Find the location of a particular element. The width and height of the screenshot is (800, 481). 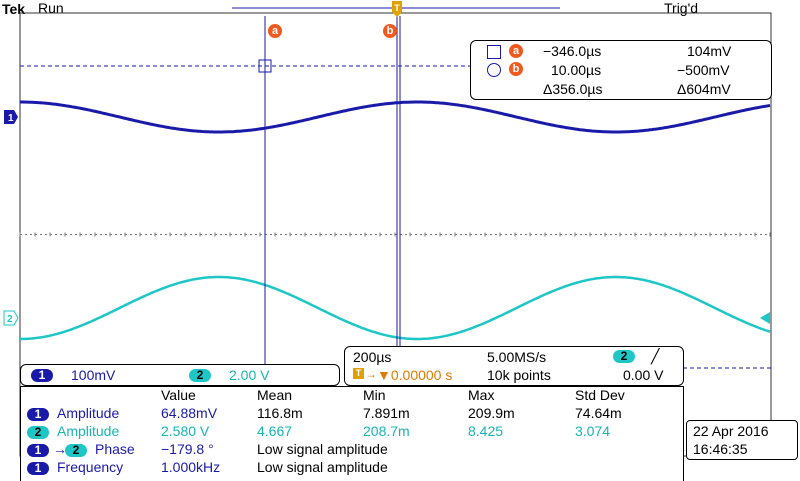

date: 22 Apr 2016 is located at coordinates (731, 431).